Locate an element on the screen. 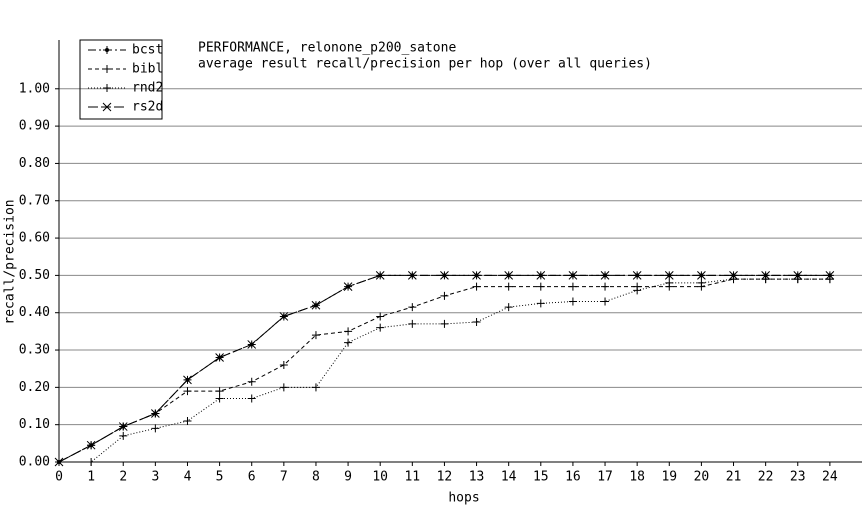 The image size is (862, 520). legend-label: rs2d is located at coordinates (147, 107).